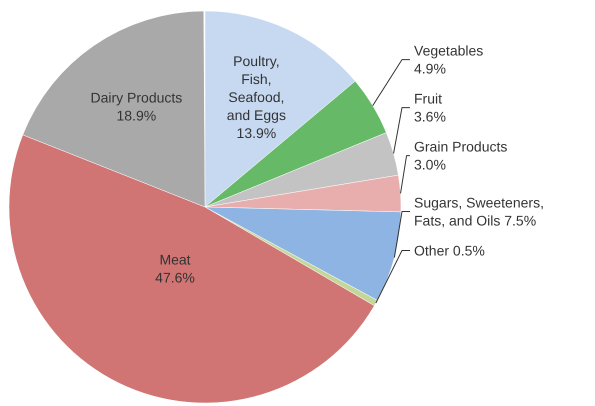 Image resolution: width=595 pixels, height=406 pixels. What do you see at coordinates (136, 116) in the screenshot?
I see `data-label: 18.9%` at bounding box center [136, 116].